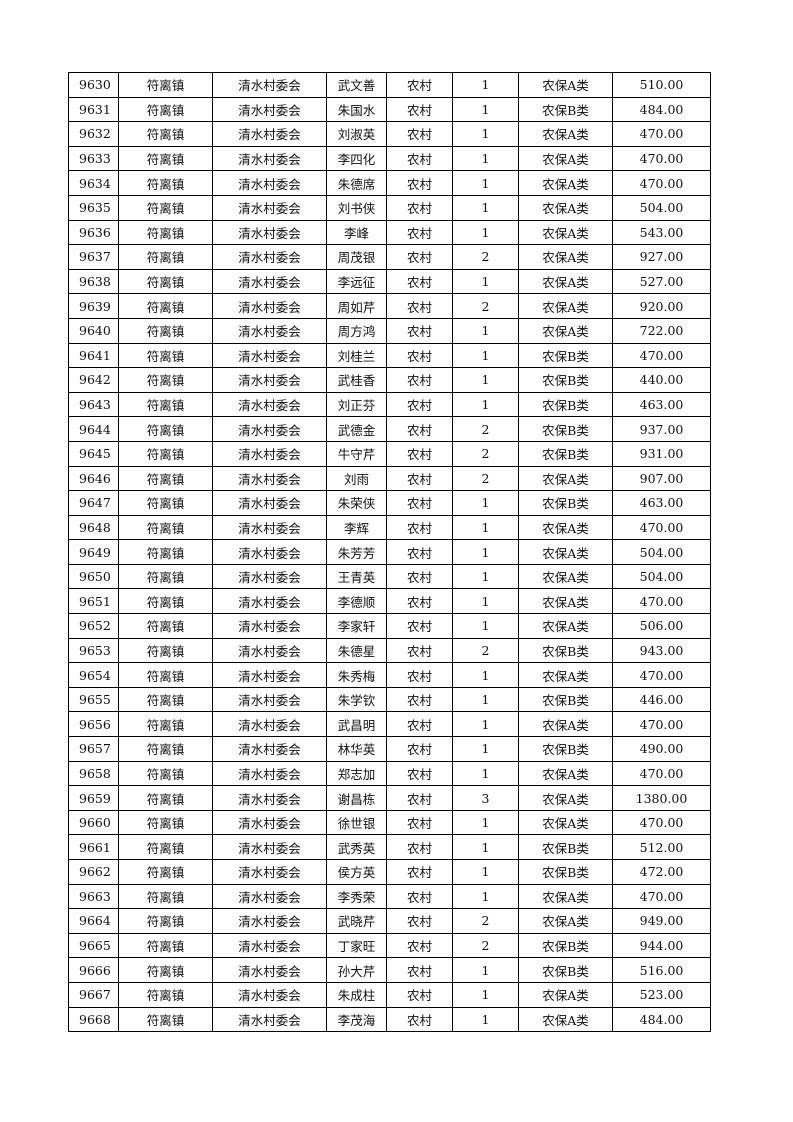 This screenshot has width=793, height=1122. I want to click on serial-number-cell: 9647, so click(93, 503).